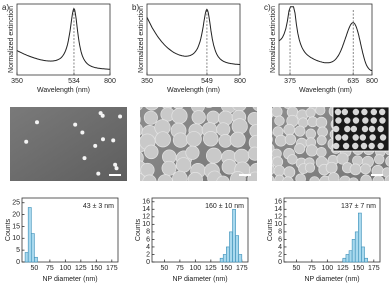 Image resolution: width=390 pixels, height=291 pixels. I want to click on annotation: 160 ± 10 nm, so click(224, 206).